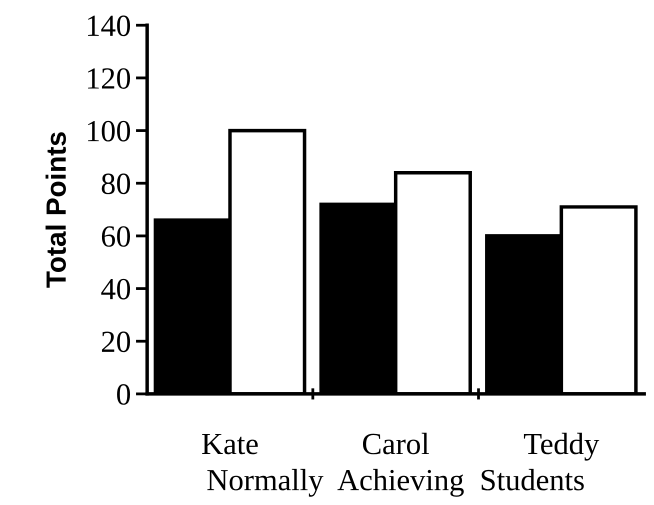 This screenshot has width=654, height=505. What do you see at coordinates (109, 131) in the screenshot?
I see `y-tick-label: 100` at bounding box center [109, 131].